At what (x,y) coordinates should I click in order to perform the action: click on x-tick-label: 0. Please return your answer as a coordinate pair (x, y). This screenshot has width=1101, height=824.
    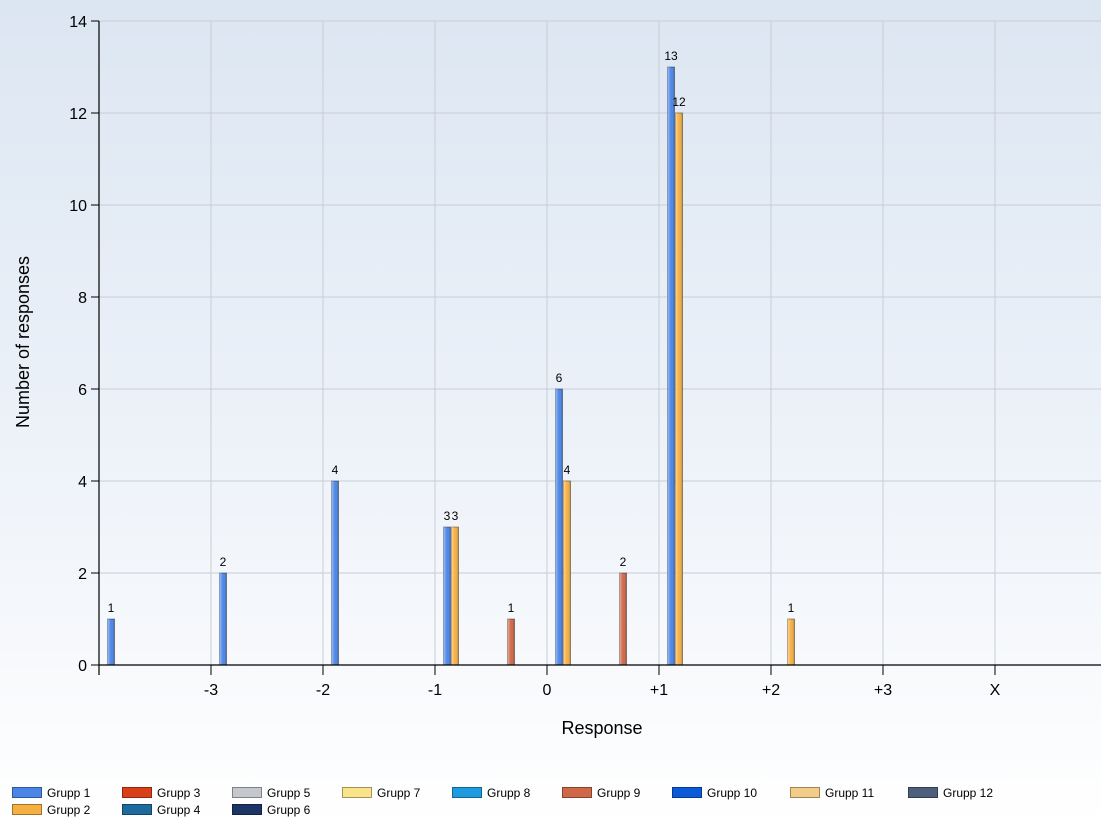
    Looking at the image, I should click on (547, 690).